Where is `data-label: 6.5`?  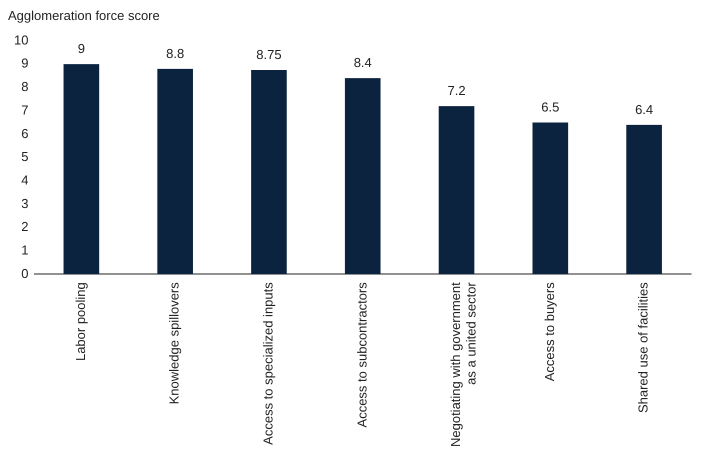
data-label: 6.5 is located at coordinates (550, 107).